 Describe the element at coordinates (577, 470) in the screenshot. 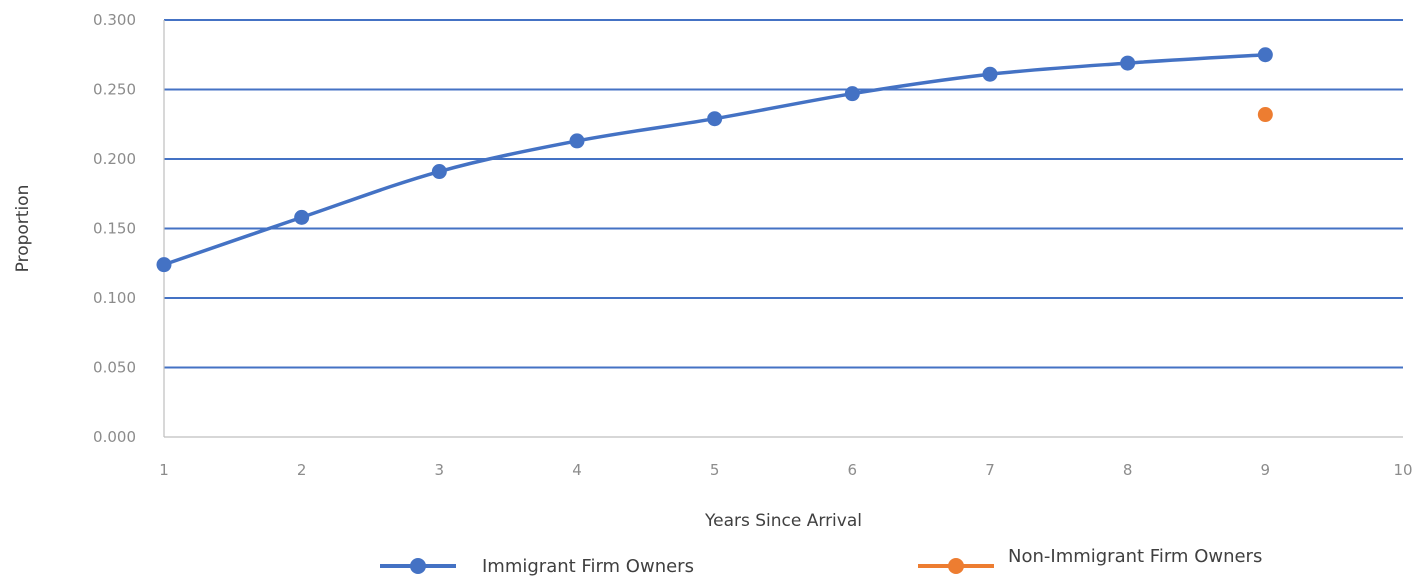

I see `x-tick-label: 4` at that location.